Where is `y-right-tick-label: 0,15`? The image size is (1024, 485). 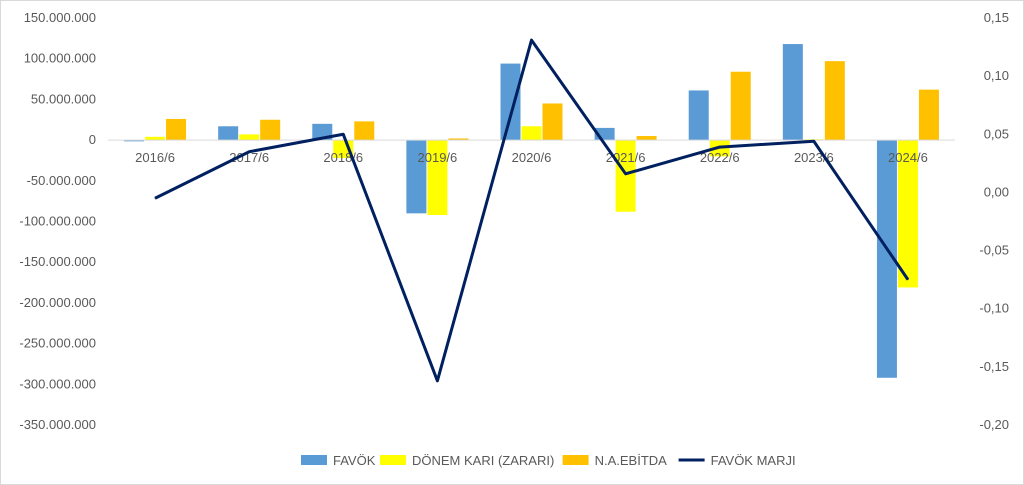 y-right-tick-label: 0,15 is located at coordinates (996, 17).